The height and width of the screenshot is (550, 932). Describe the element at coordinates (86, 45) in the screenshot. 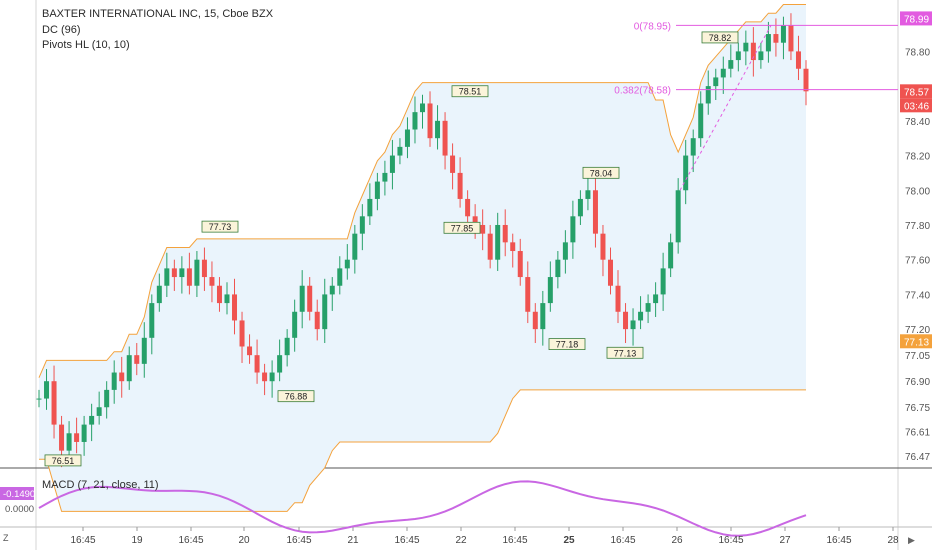

I see `pivots-indicator-label: Pivots HL (10, 10)` at that location.